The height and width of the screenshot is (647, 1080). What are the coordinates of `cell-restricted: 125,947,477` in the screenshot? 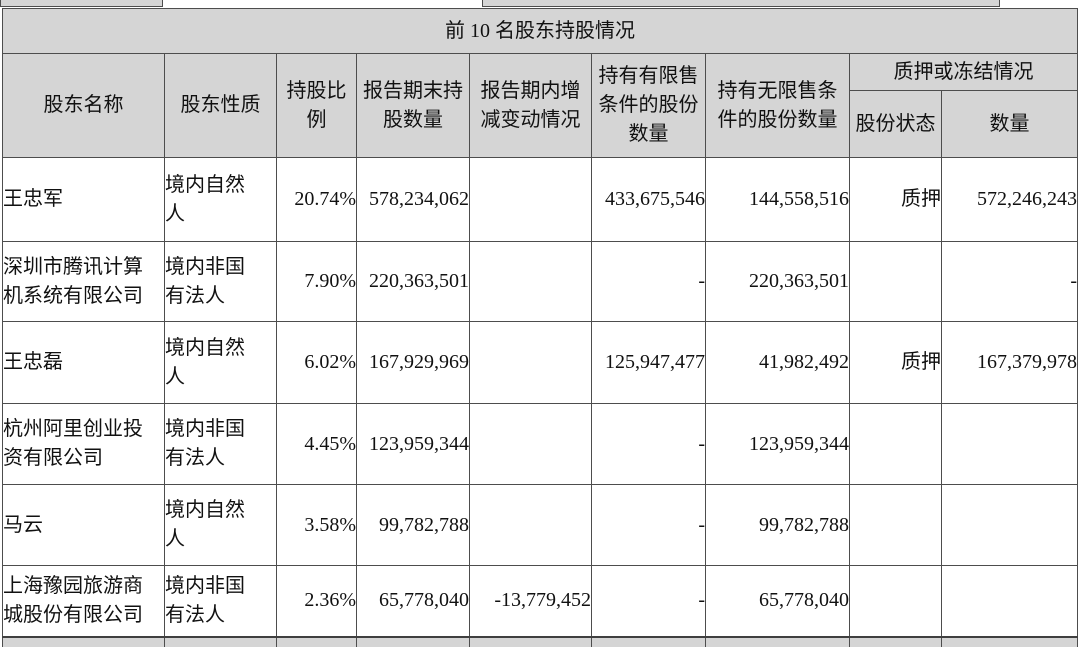 It's located at (648, 362).